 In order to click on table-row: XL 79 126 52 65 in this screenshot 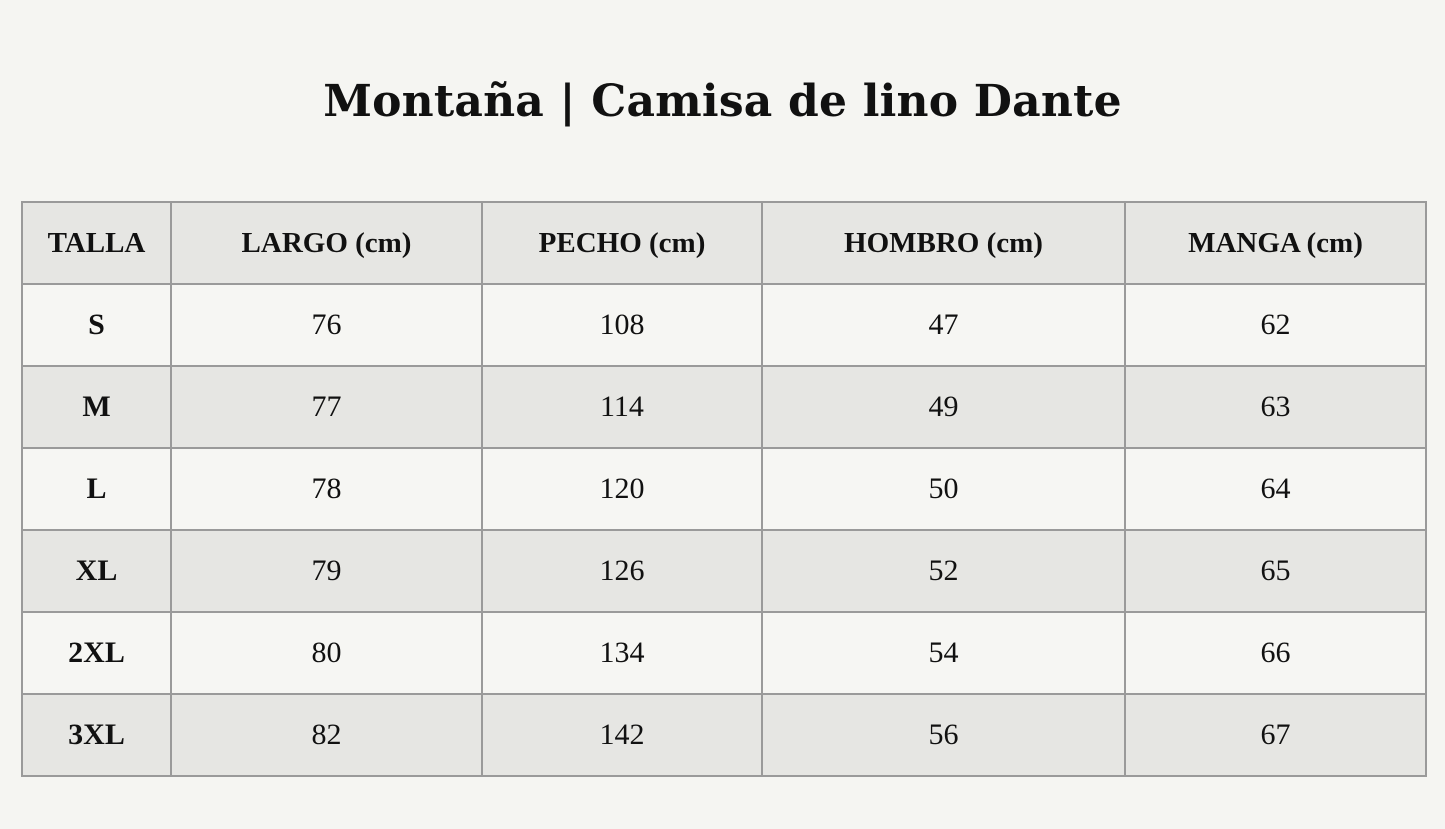, I will do `click(724, 571)`.